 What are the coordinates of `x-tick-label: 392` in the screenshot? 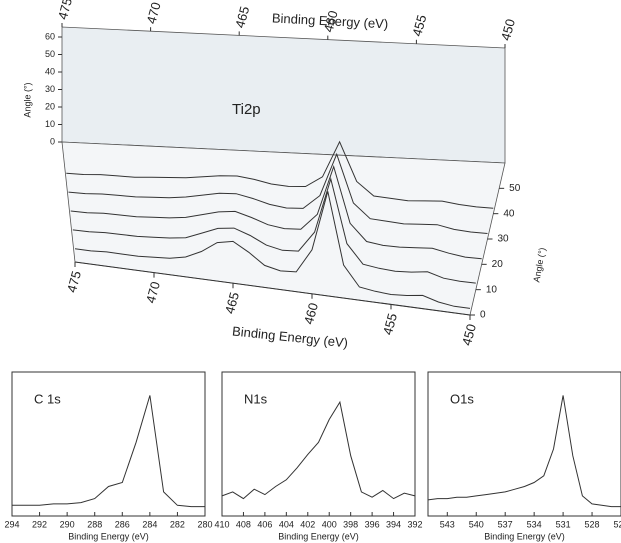 It's located at (414, 524).